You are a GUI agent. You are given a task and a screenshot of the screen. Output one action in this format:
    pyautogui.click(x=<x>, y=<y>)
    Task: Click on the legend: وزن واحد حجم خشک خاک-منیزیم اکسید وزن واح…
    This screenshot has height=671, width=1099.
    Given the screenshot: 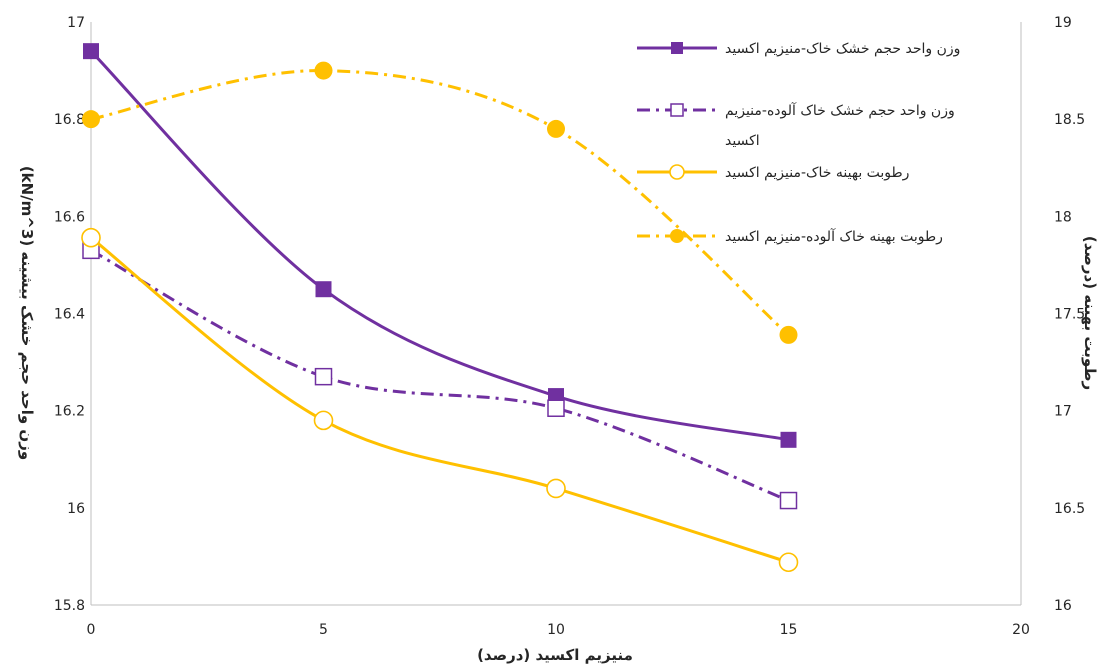 What is the action you would take?
    pyautogui.click(x=798, y=143)
    